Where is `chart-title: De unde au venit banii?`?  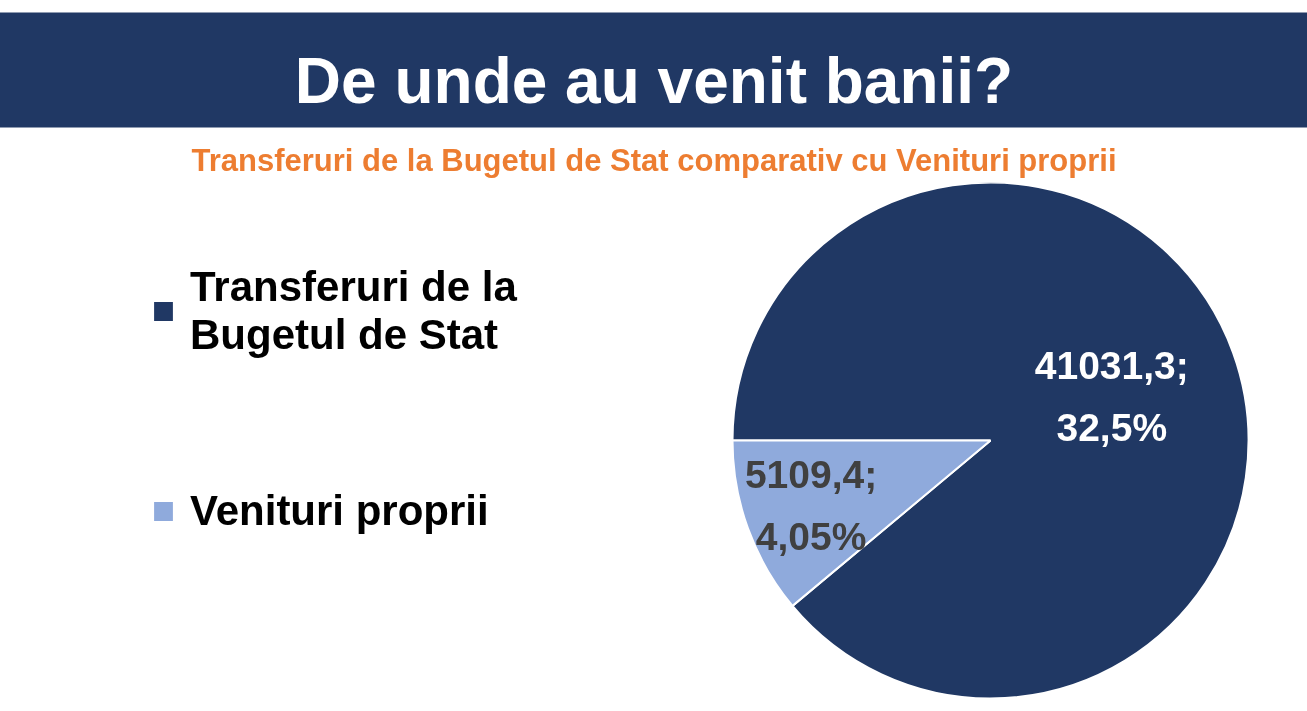 chart-title: De unde au venit banii? is located at coordinates (654, 80).